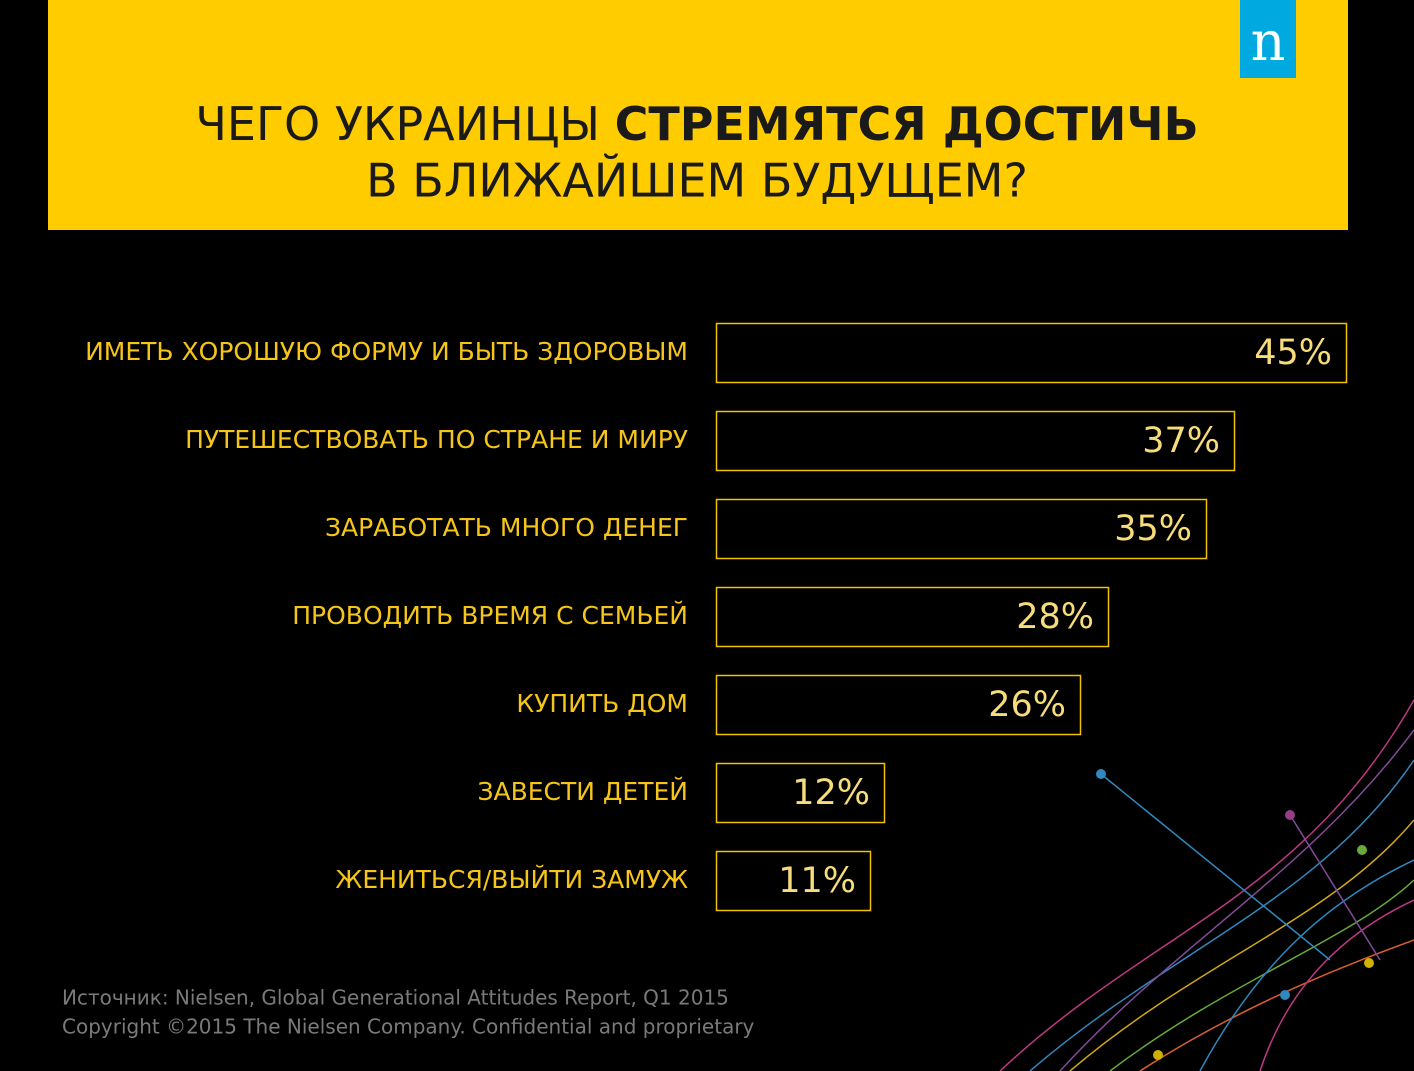 The image size is (1414, 1071). Describe the element at coordinates (436, 439) in the screenshot. I see `category-label: ПУТЕШЕСТВОВАТЬ ПО СТРАНЕ И МИРУ` at that location.